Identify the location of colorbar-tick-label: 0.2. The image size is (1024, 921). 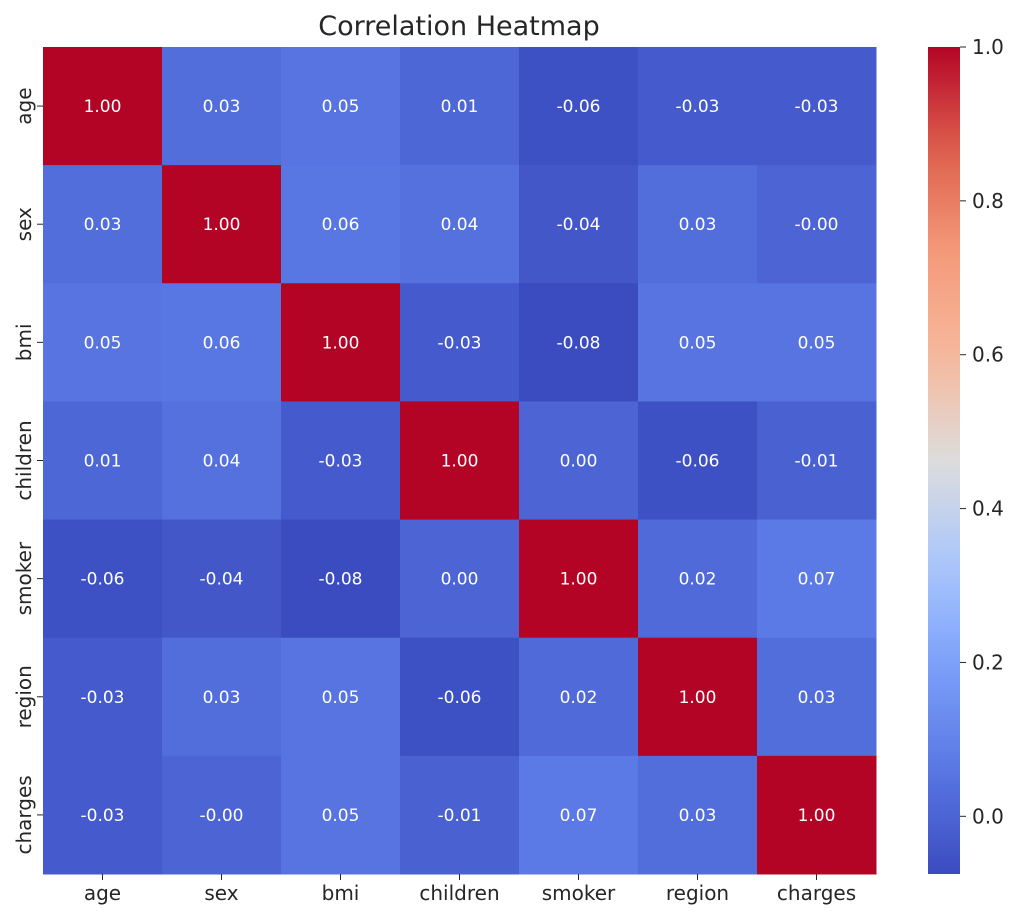
(988, 662).